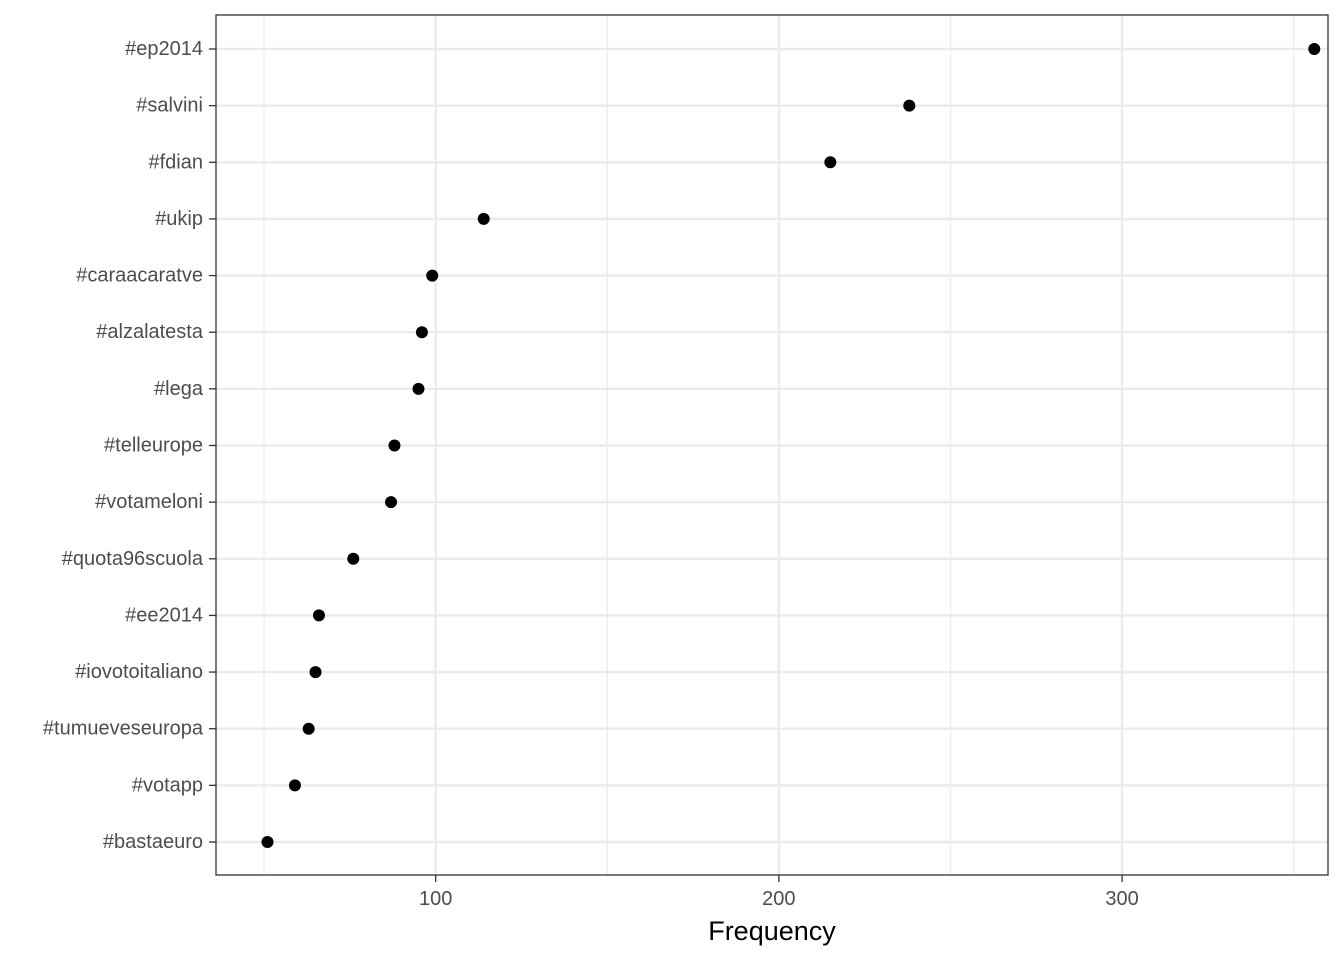  What do you see at coordinates (149, 502) in the screenshot?
I see `y-tick-label: #votameloni` at bounding box center [149, 502].